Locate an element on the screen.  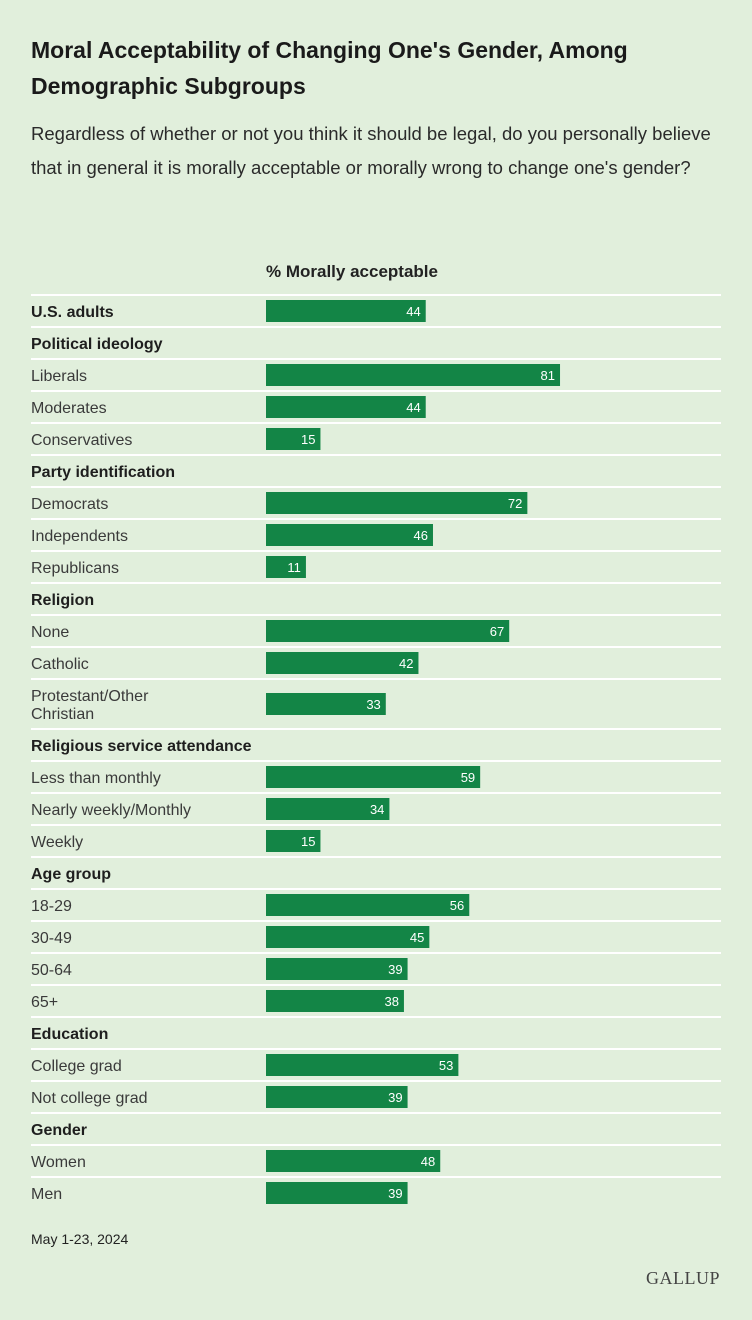
row-label: Less than monthly is located at coordinates (96, 778).